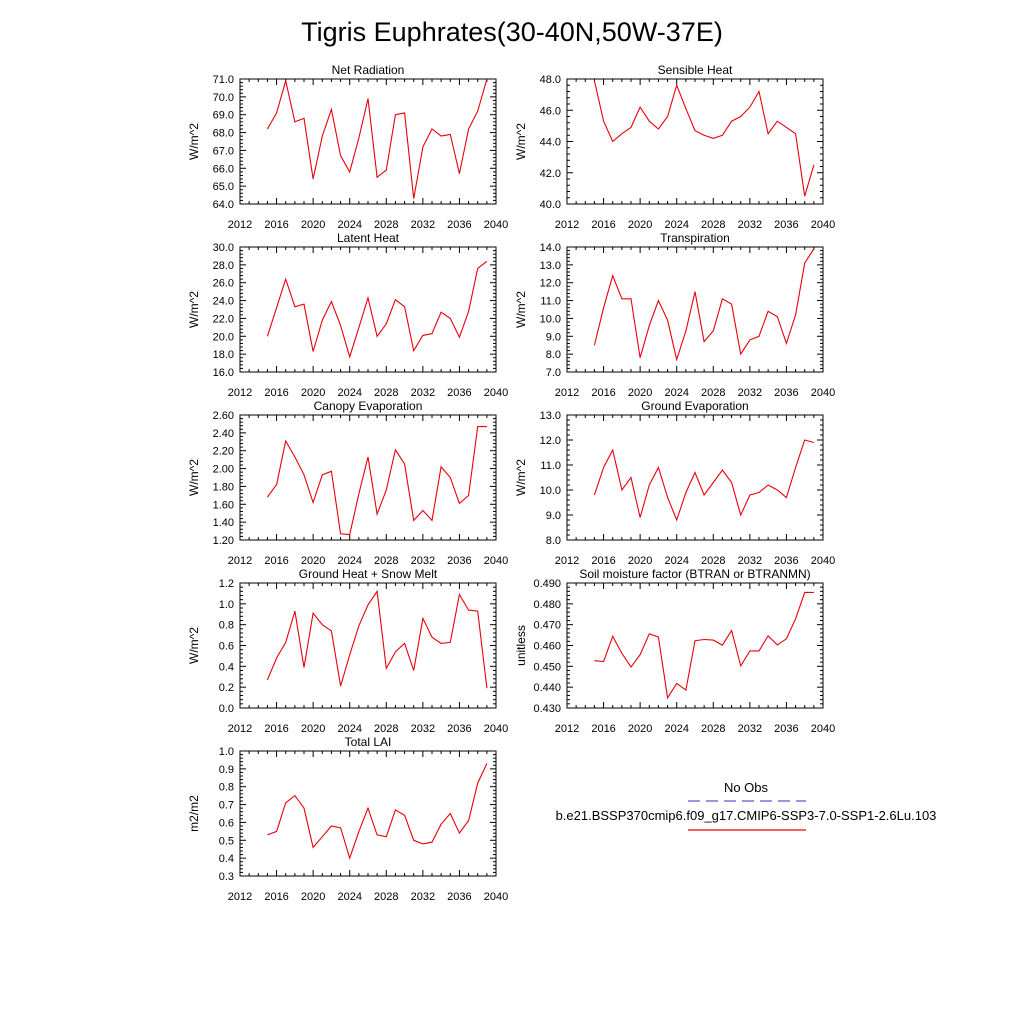 The width and height of the screenshot is (1024, 1024). Describe the element at coordinates (746, 787) in the screenshot. I see `legend-obs-label: No Obs` at that location.